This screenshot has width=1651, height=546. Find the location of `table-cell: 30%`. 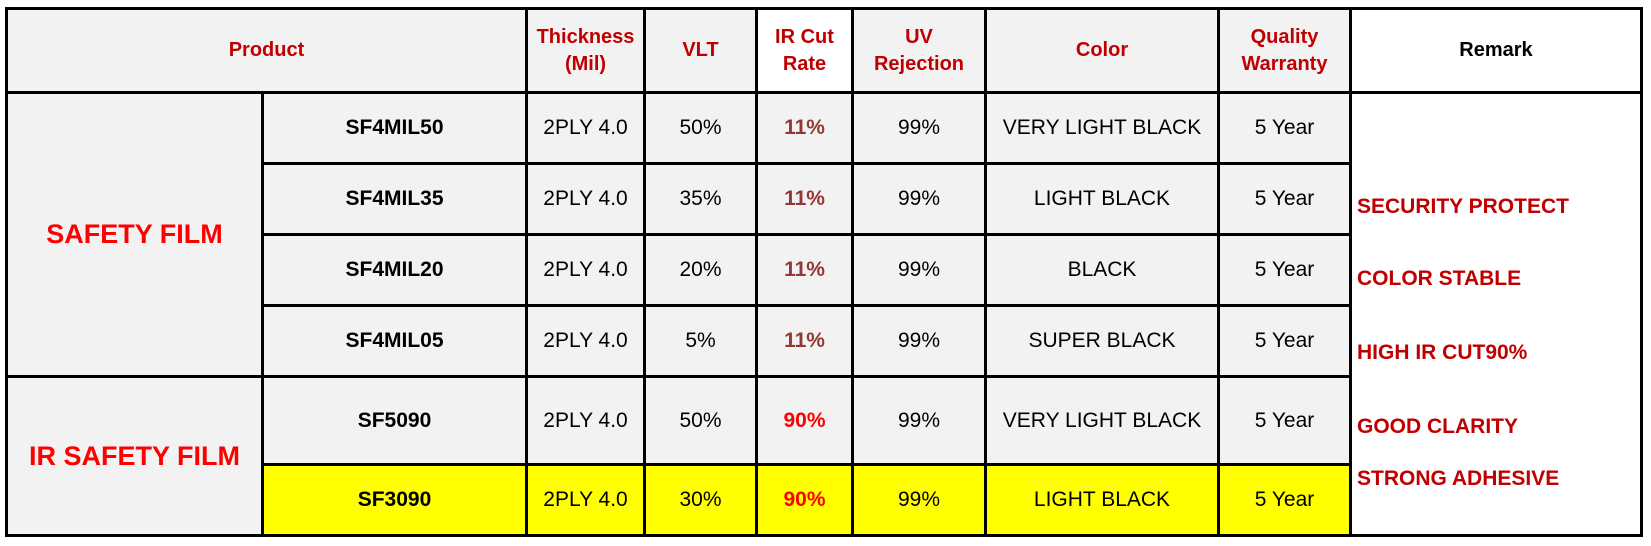

table-cell: 30% is located at coordinates (700, 500).